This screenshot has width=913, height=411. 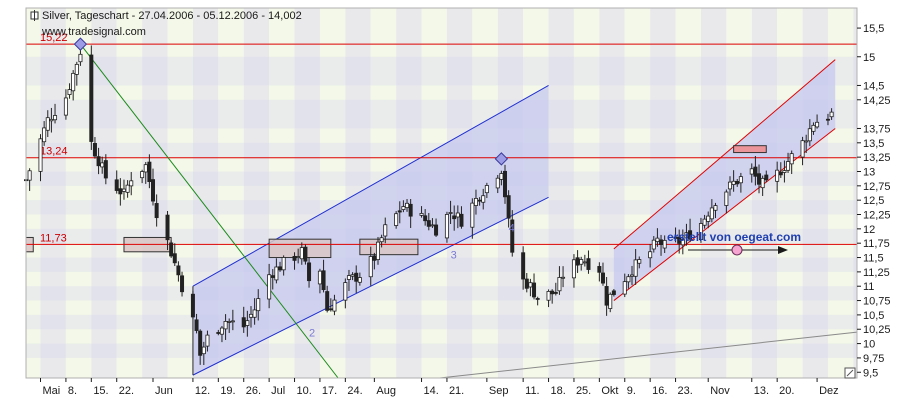 I want to click on x-tick-label: 14., so click(x=431, y=391).